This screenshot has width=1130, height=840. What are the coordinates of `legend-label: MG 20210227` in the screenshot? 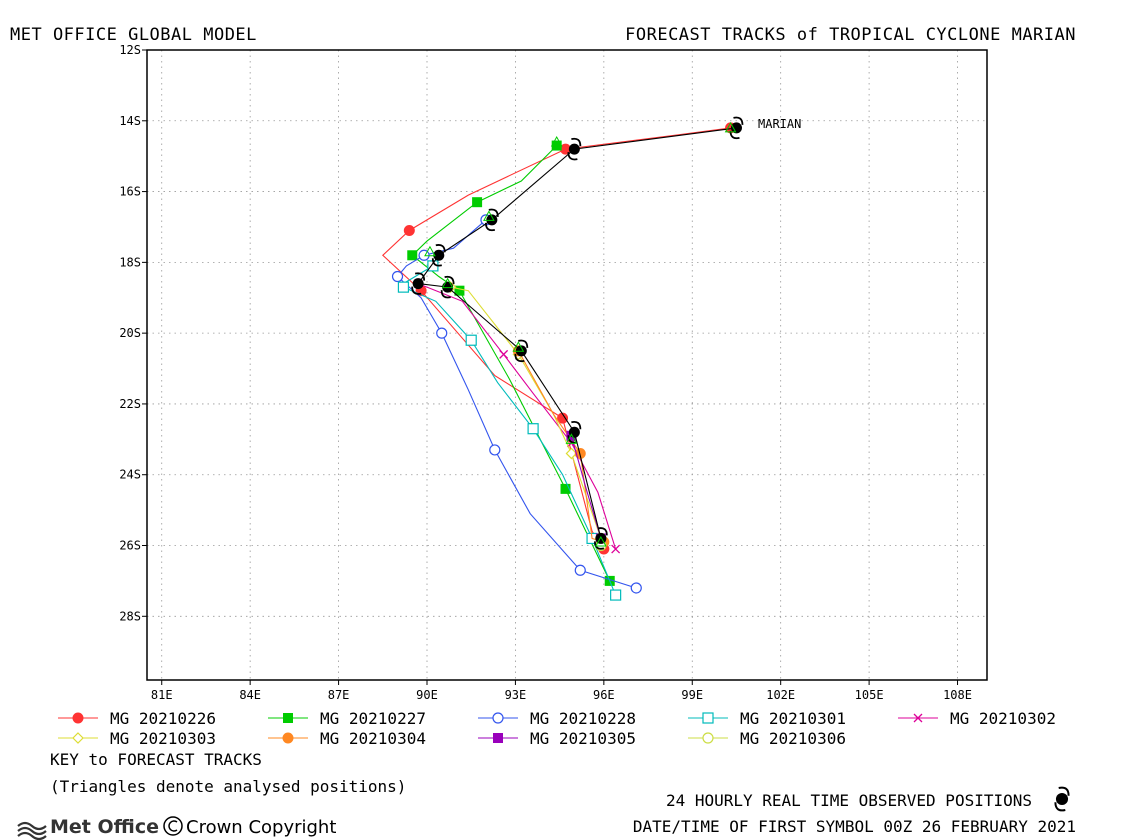 It's located at (373, 718).